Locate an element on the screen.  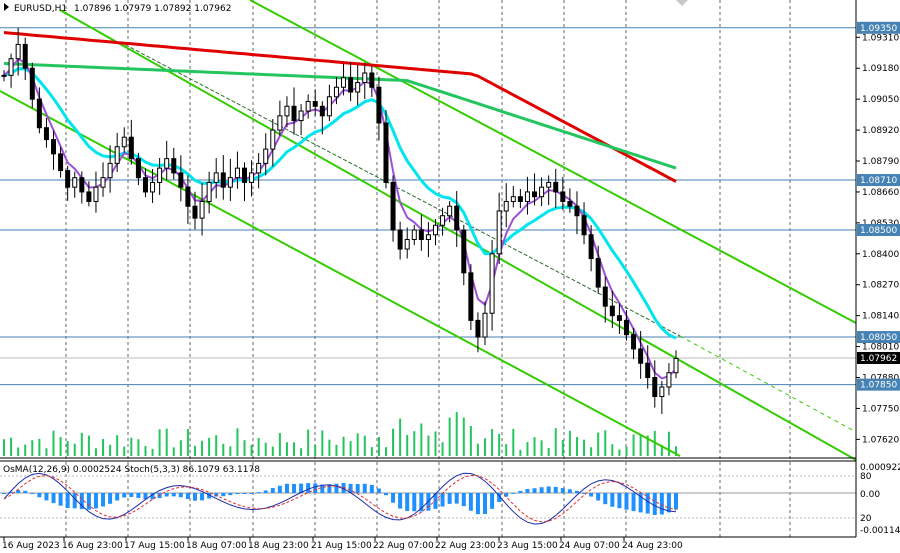
level-tag-label: 1.08710 is located at coordinates (878, 181).